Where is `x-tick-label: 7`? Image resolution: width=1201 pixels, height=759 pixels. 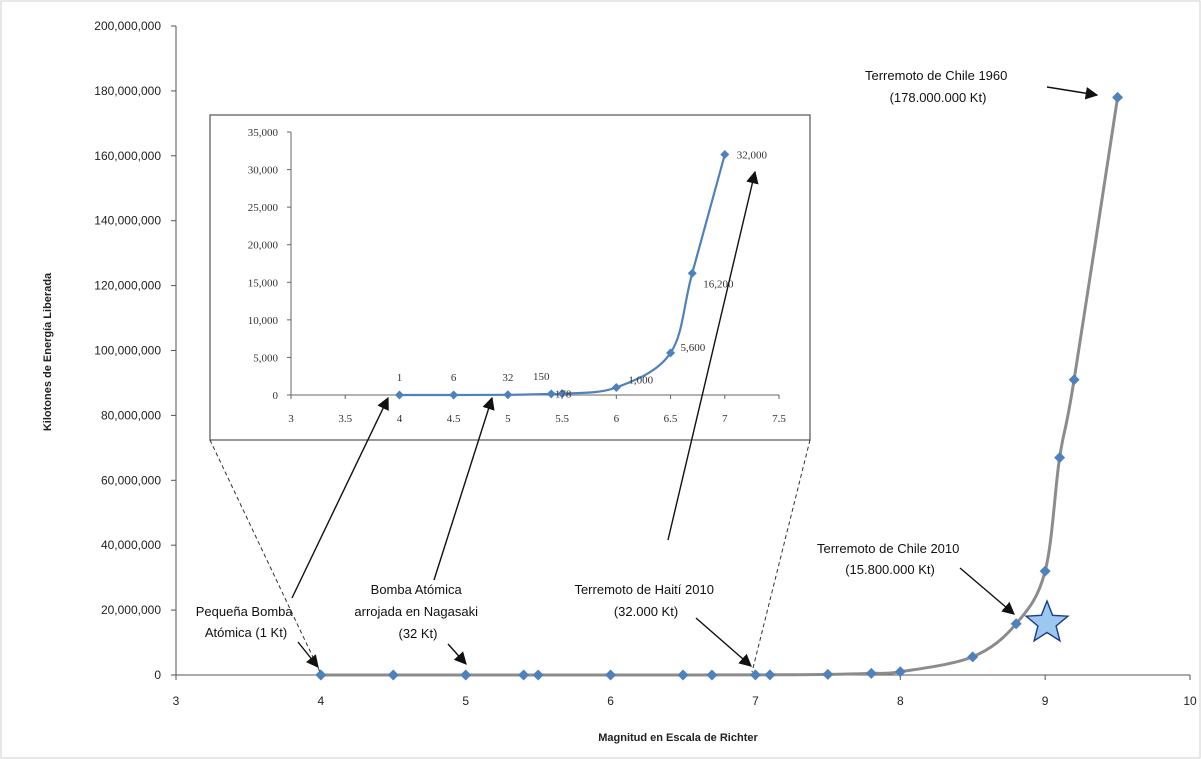 x-tick-label: 7 is located at coordinates (755, 701).